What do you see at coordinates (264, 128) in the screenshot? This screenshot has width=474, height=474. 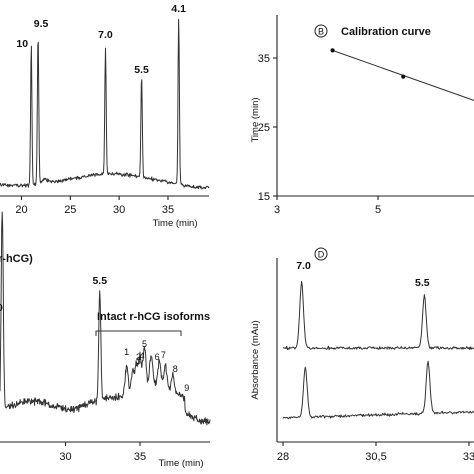 I see `panel-b-y-tick-label: 25` at bounding box center [264, 128].